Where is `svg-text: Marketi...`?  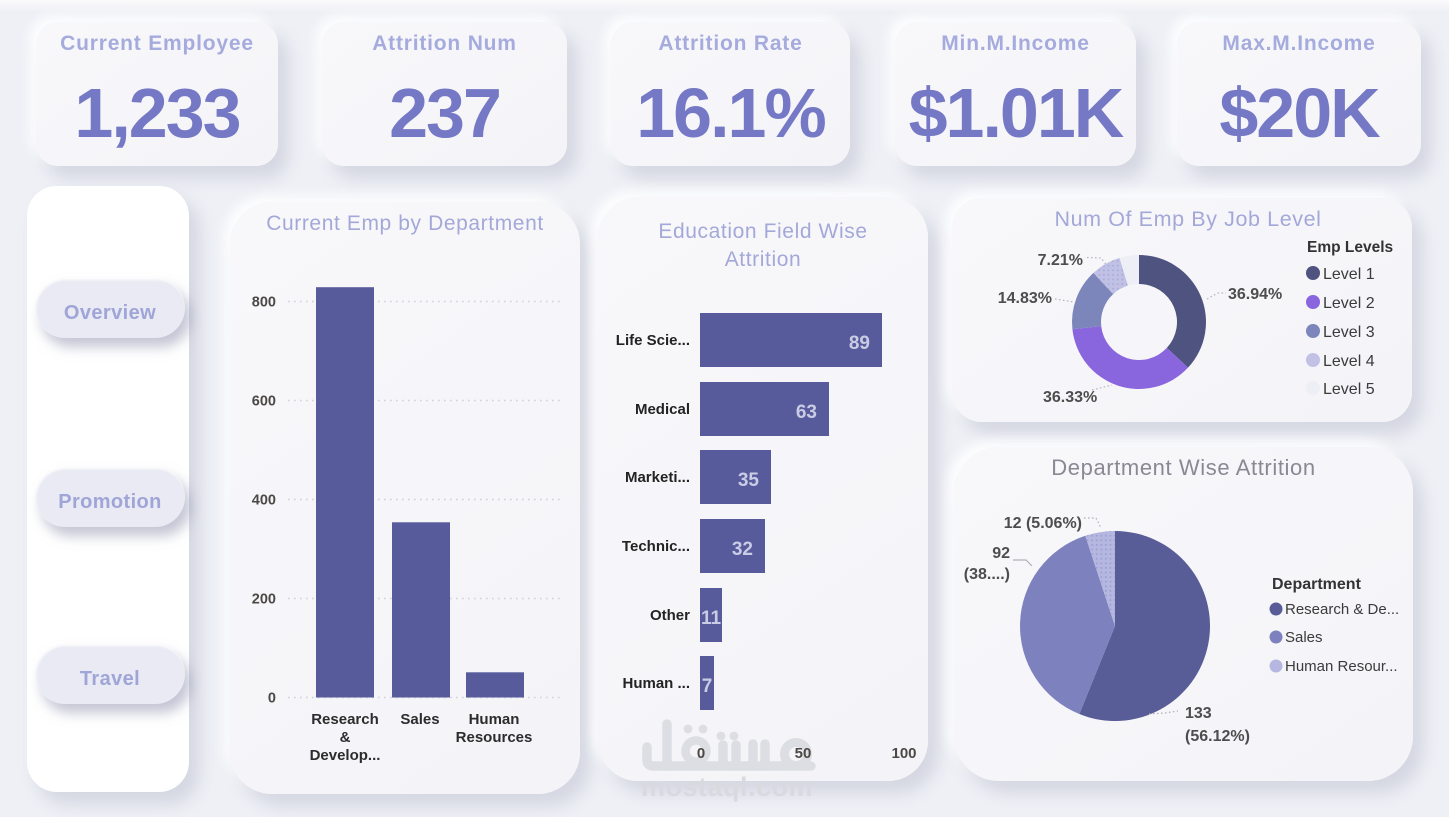
svg-text: Marketi... is located at coordinates (657, 477).